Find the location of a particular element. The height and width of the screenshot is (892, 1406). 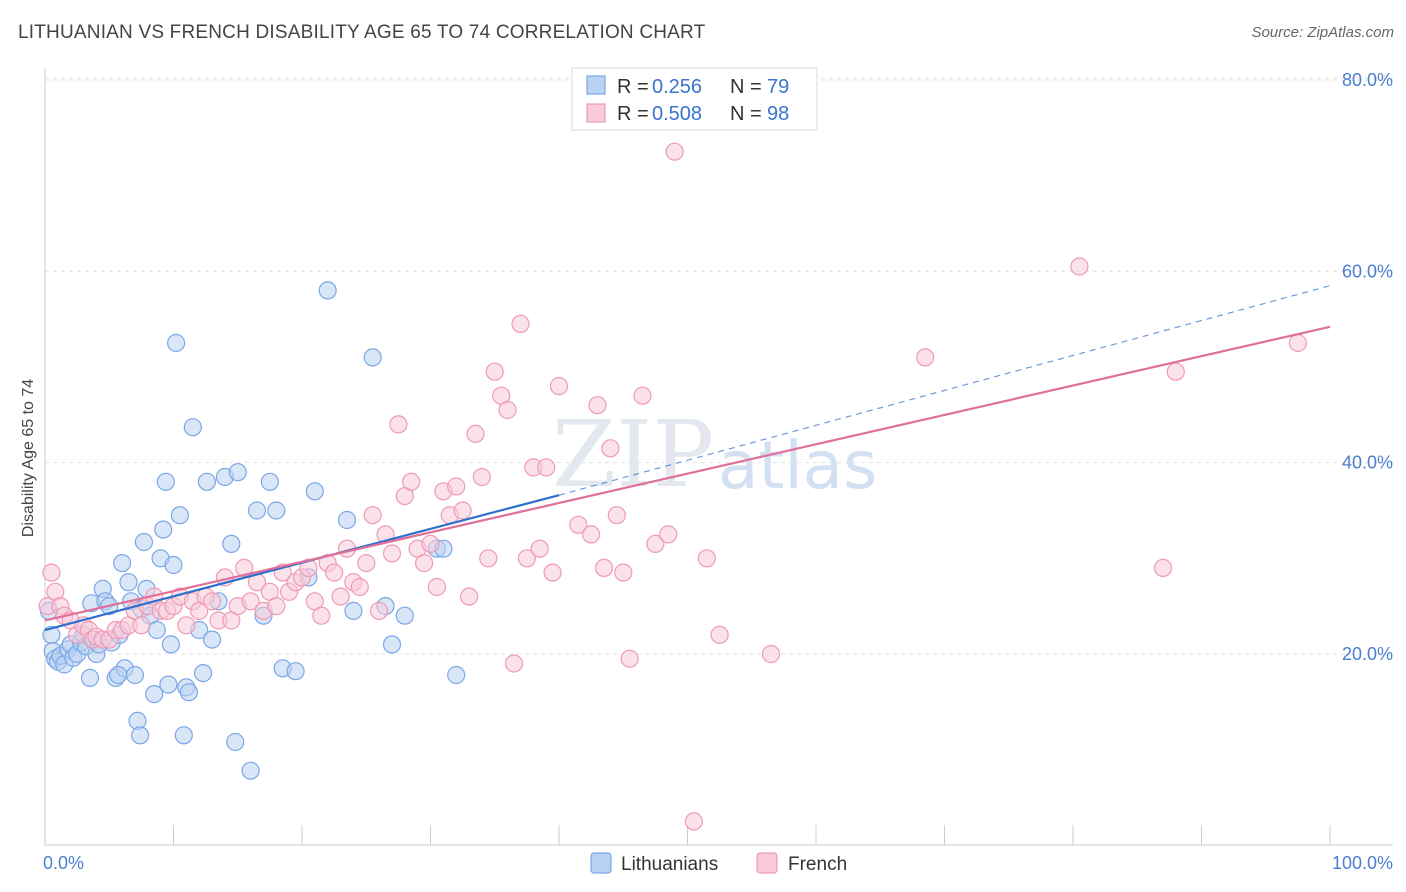

watermark-zip: ZIP is located at coordinates (633, 454).